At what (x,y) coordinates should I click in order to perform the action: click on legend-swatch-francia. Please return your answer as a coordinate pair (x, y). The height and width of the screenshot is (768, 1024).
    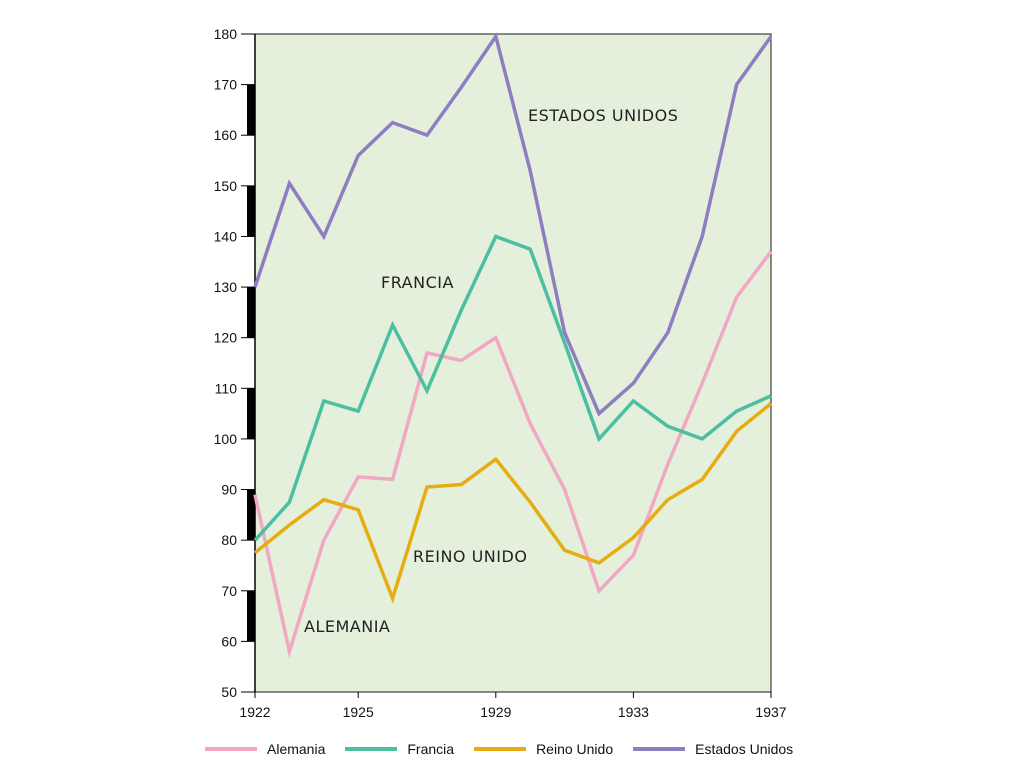
    Looking at the image, I should click on (371, 749).